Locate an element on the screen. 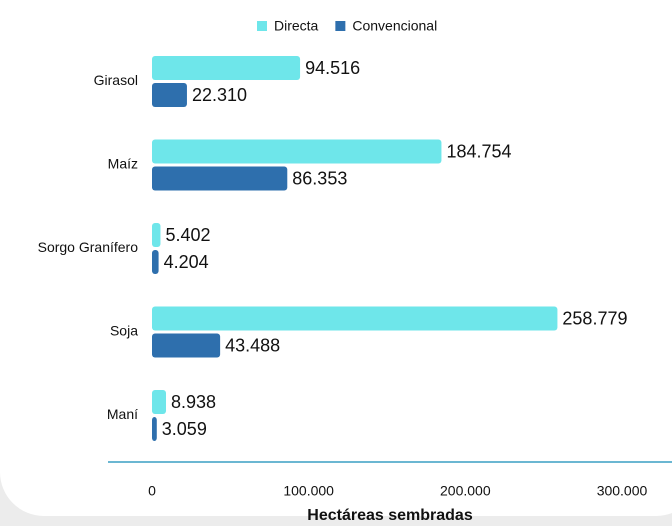  category-label: Soja is located at coordinates (124, 331).